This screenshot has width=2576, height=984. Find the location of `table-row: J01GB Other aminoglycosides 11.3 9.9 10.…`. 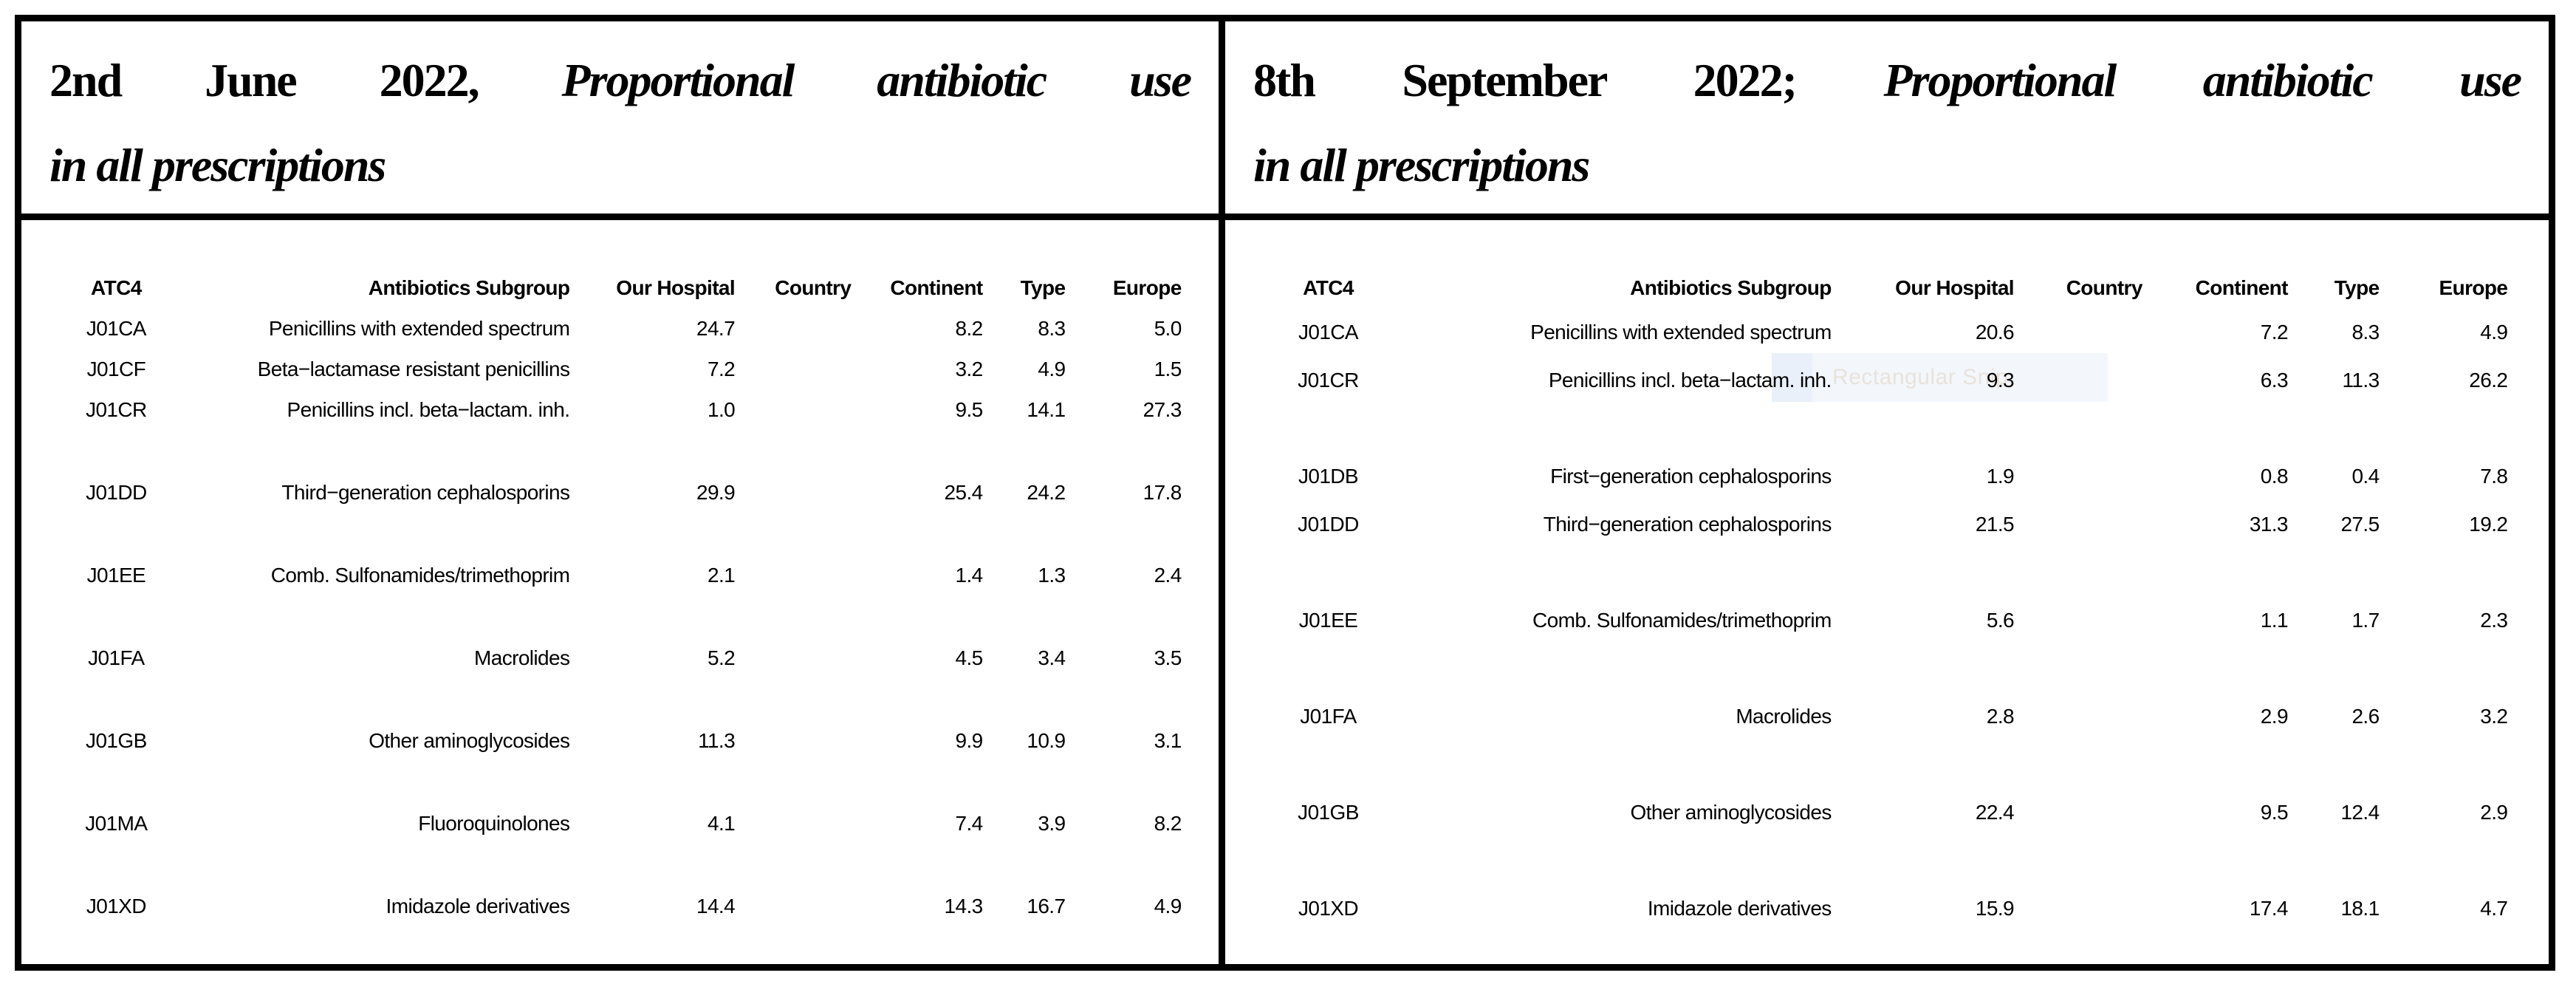

table-row: J01GB Other aminoglycosides 11.3 9.9 10.… is located at coordinates (620, 741).